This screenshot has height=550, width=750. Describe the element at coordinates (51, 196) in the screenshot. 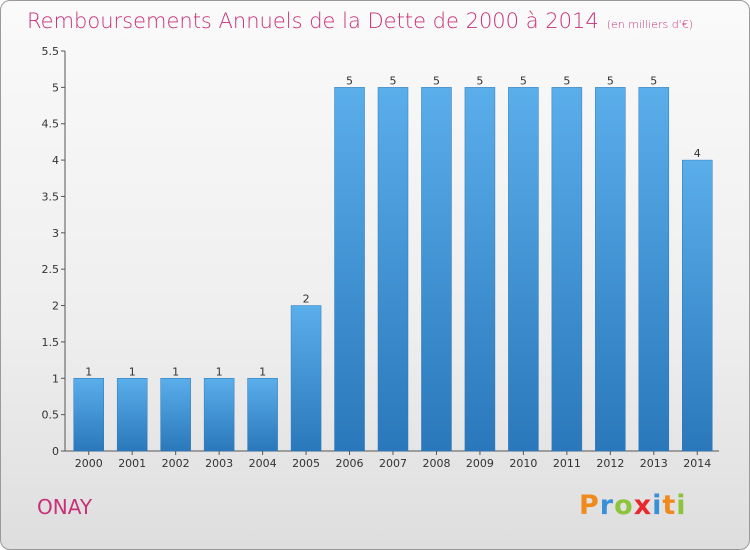

I see `y-tick-label: 3.5` at that location.